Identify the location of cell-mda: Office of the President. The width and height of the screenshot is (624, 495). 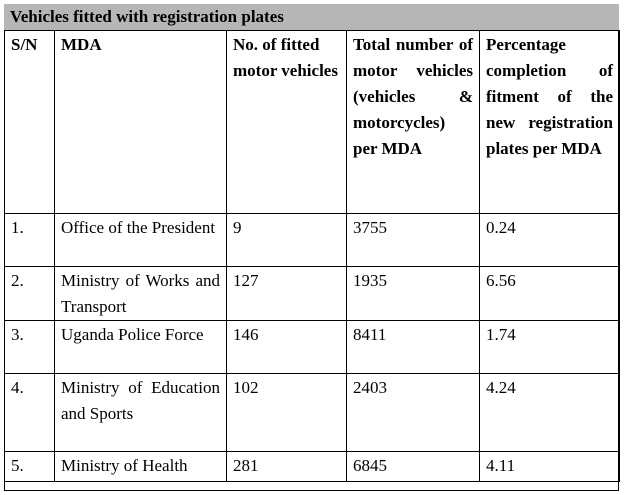
(140, 240).